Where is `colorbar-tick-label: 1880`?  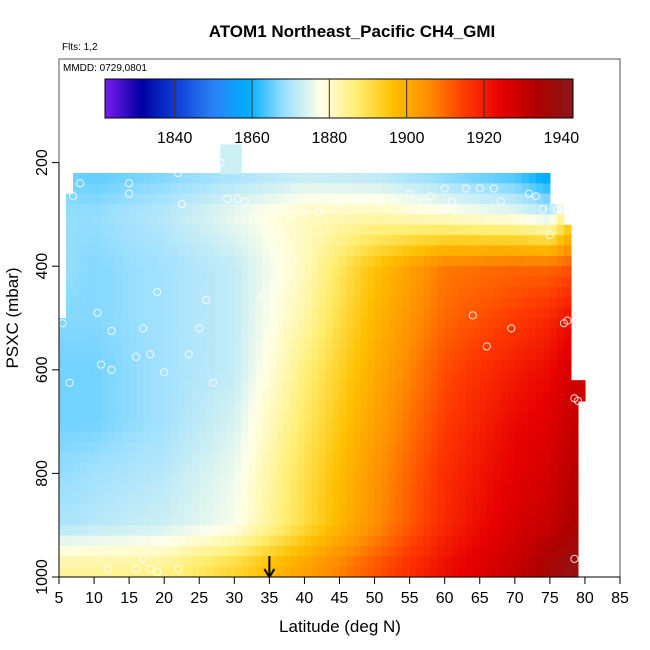 colorbar-tick-label: 1880 is located at coordinates (330, 138).